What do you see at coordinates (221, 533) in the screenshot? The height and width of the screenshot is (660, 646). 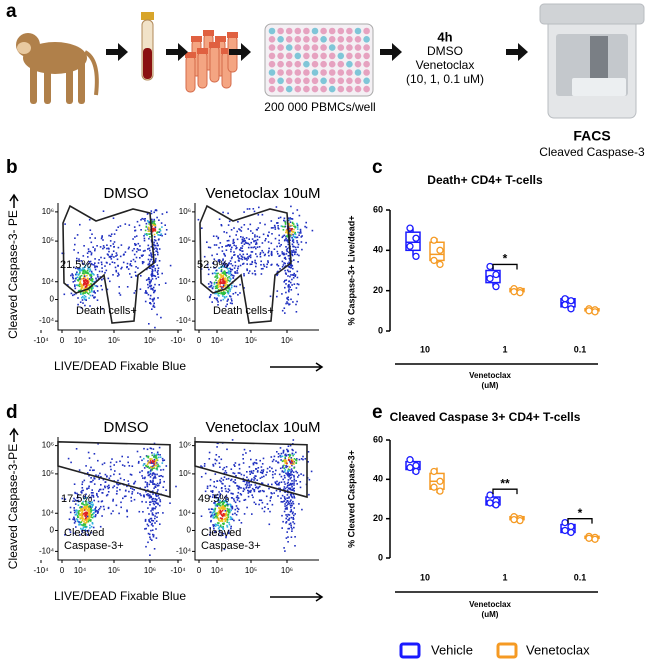 I see `gate-label: Cleaved` at bounding box center [221, 533].